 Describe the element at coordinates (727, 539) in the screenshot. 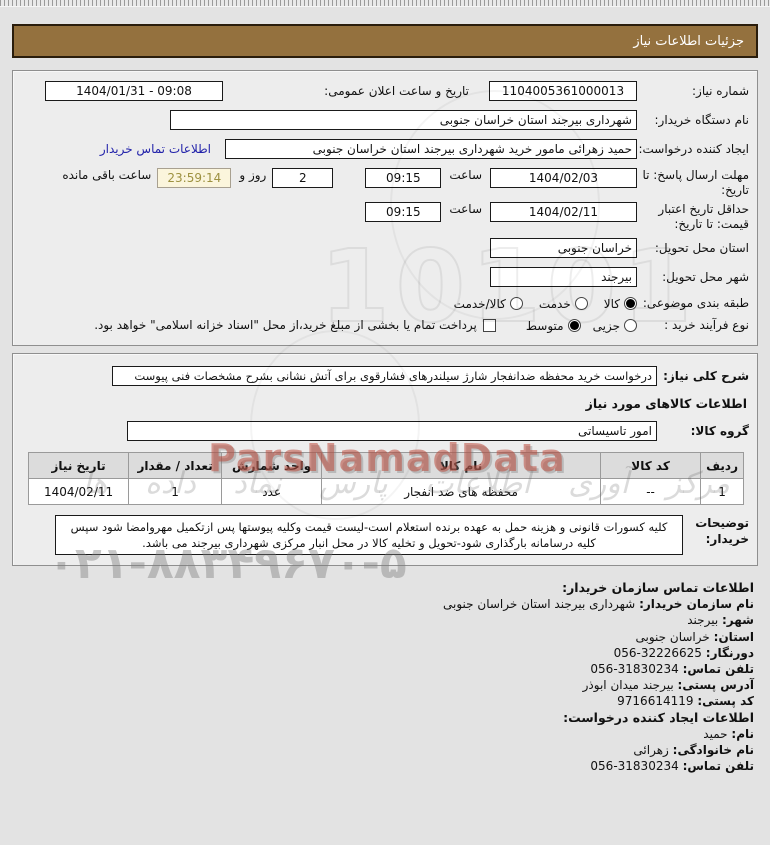

I see `buyer-notes-label-line2: خریدار:` at that location.